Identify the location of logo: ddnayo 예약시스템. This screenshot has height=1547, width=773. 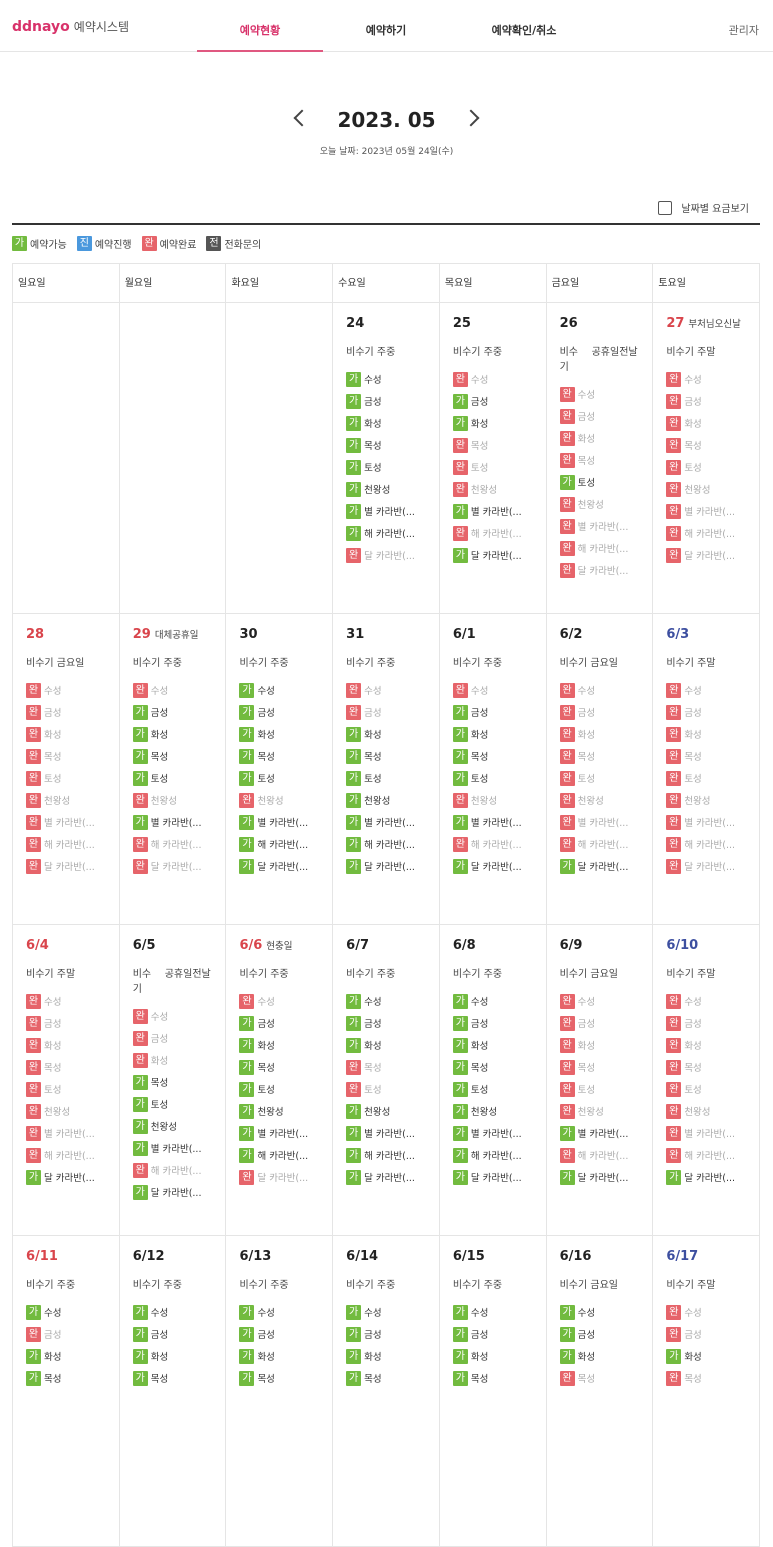
(70, 26).